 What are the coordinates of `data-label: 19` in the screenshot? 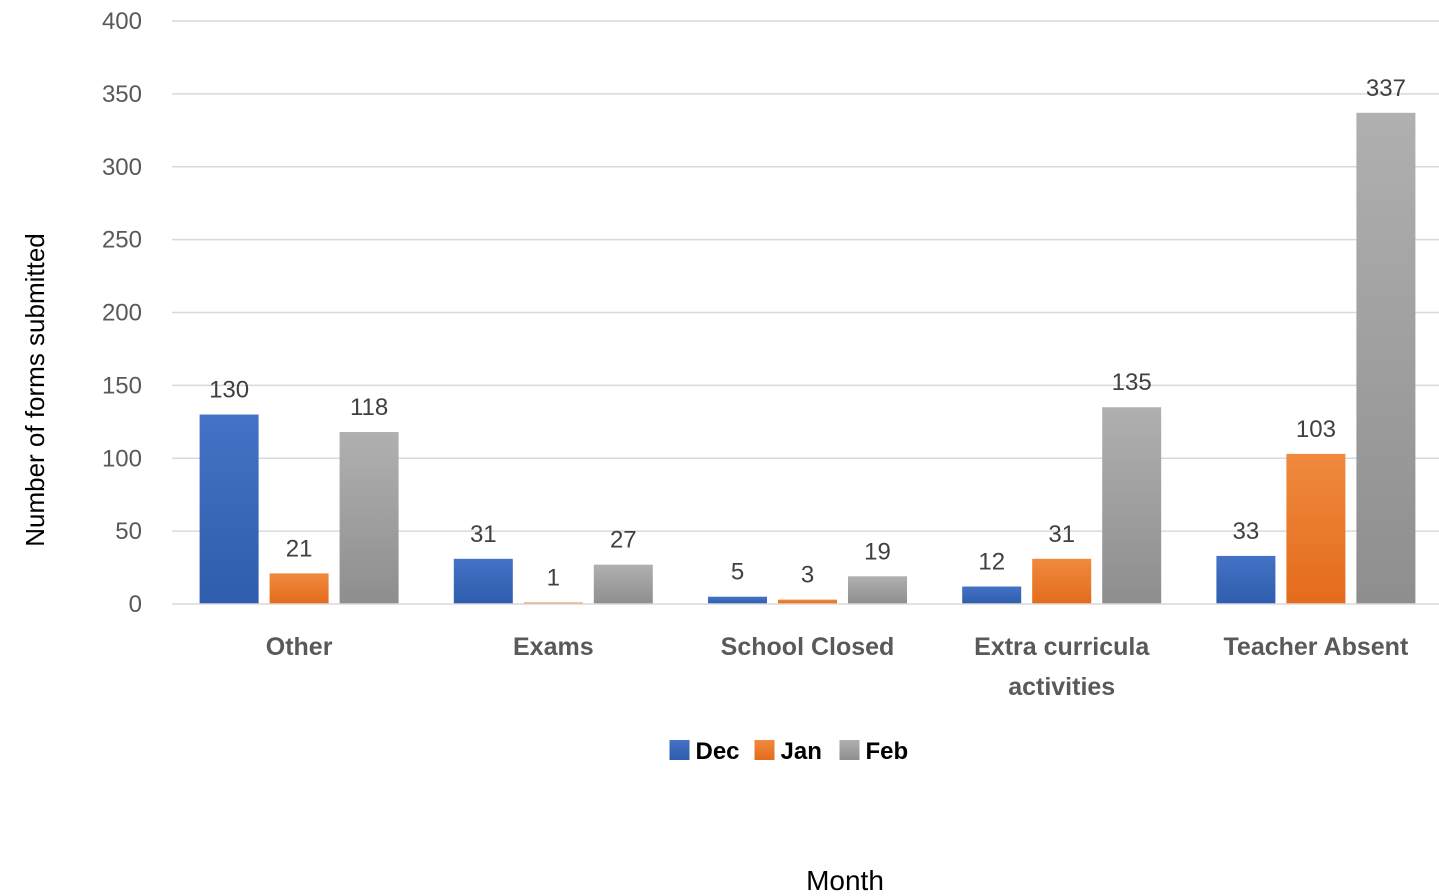 It's located at (877, 551).